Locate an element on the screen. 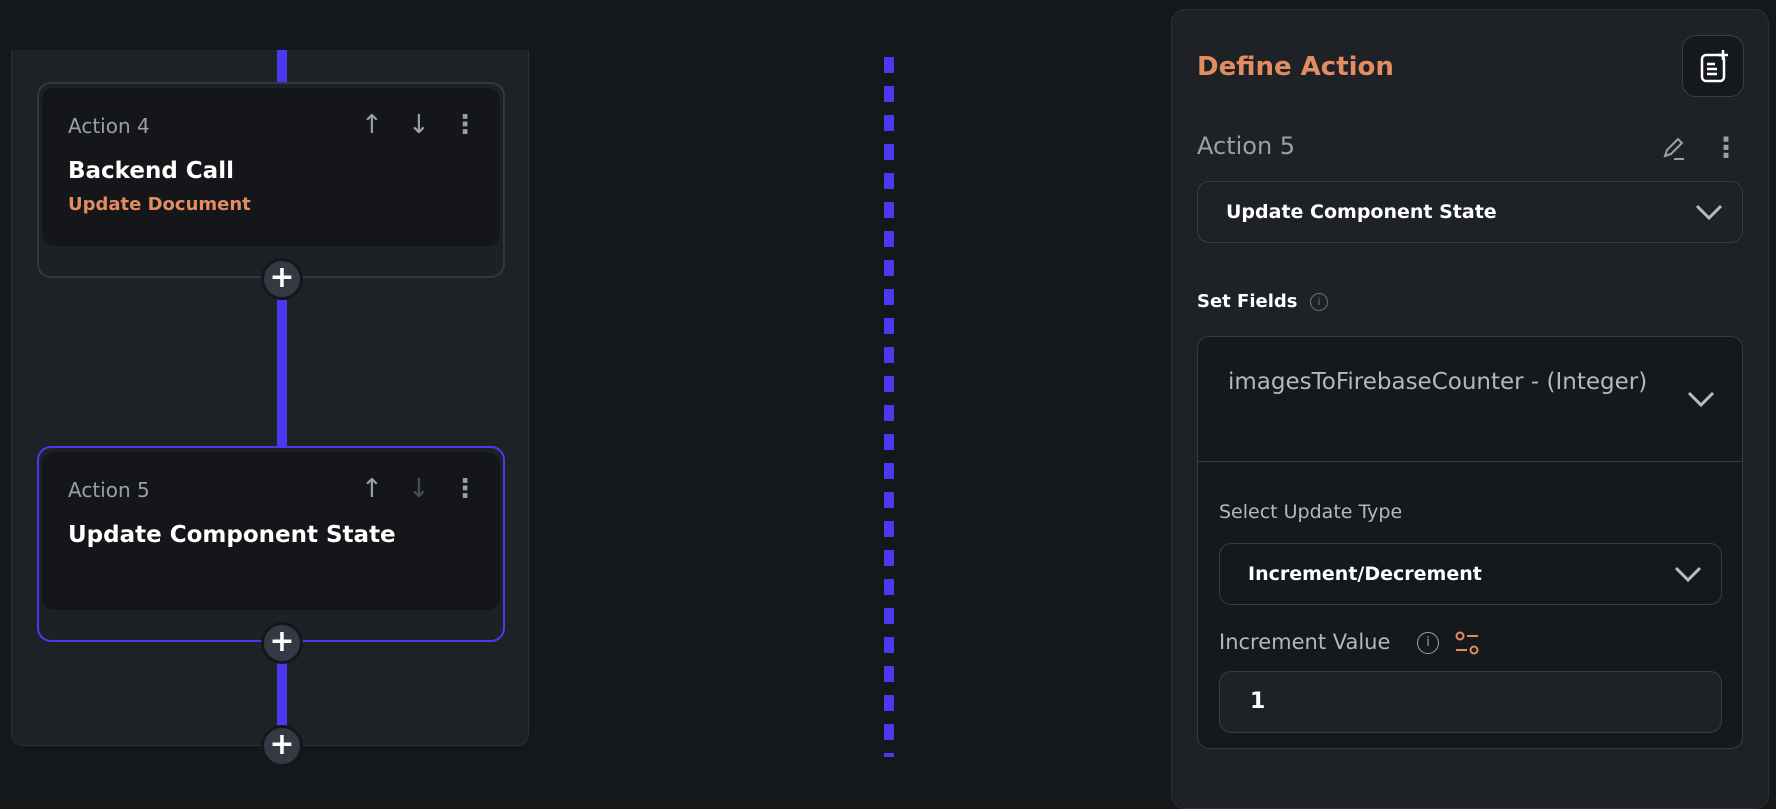  action-label: Action 5 is located at coordinates (109, 490).